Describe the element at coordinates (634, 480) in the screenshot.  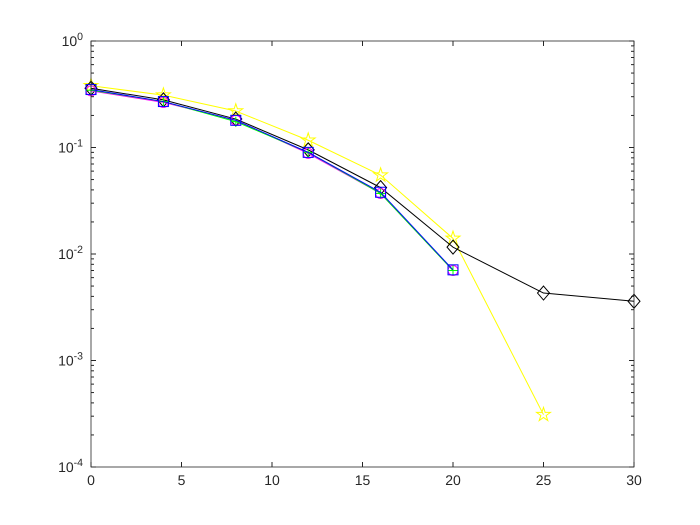
I see `x-tick-label: 30` at that location.